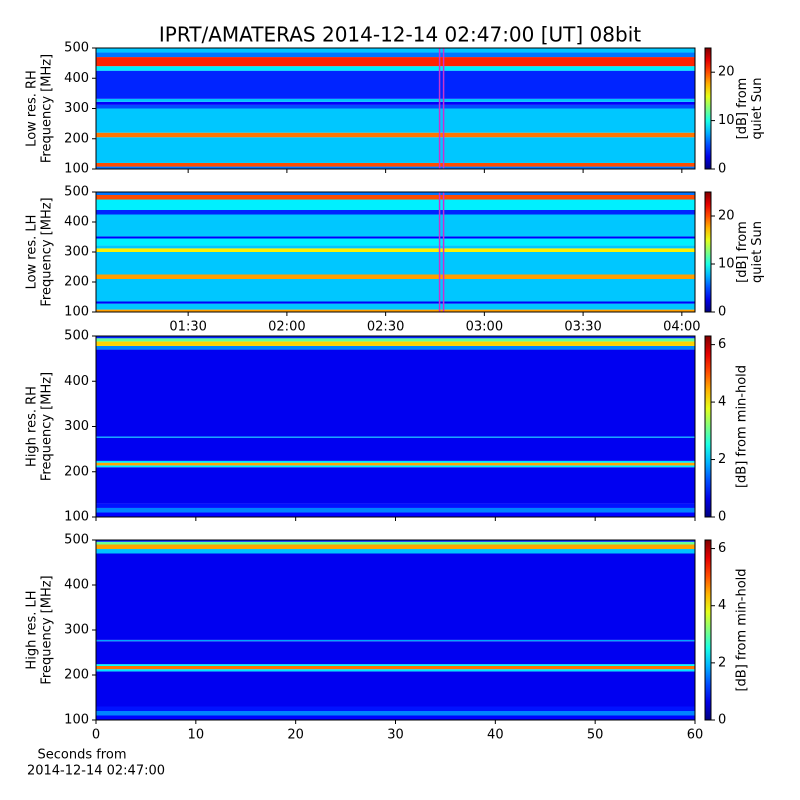 This screenshot has height=800, width=800. What do you see at coordinates (695, 735) in the screenshot?
I see `x-tick-label: 60` at bounding box center [695, 735].